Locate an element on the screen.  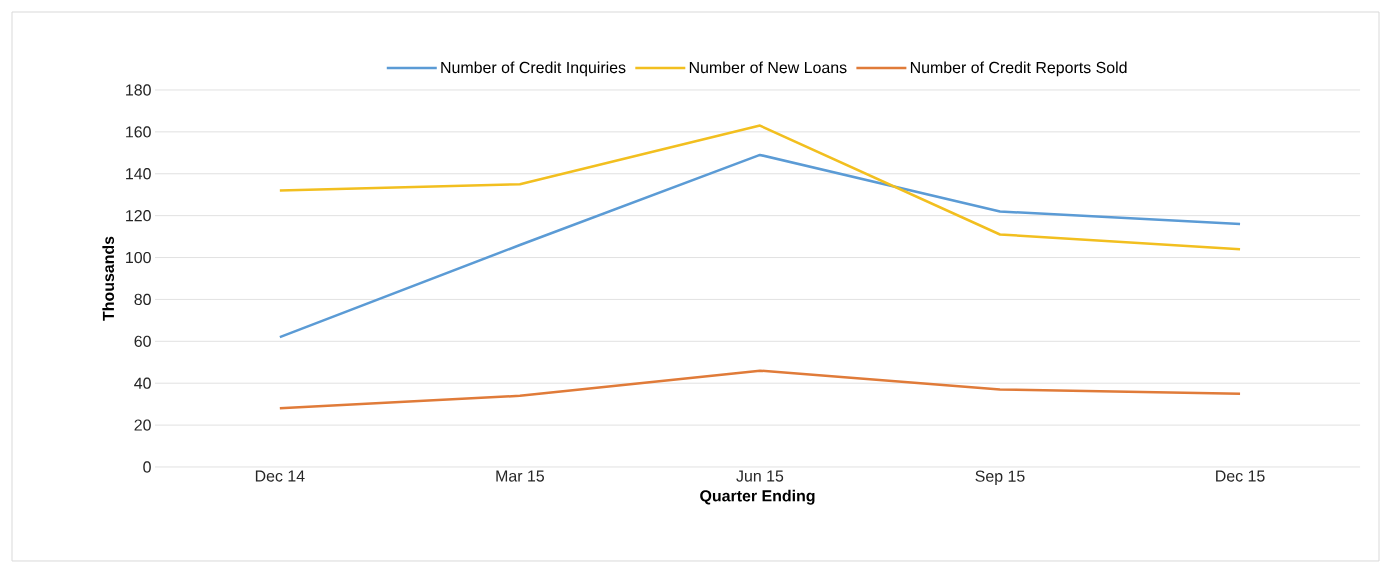
y-tick-label: 140 is located at coordinates (138, 174).